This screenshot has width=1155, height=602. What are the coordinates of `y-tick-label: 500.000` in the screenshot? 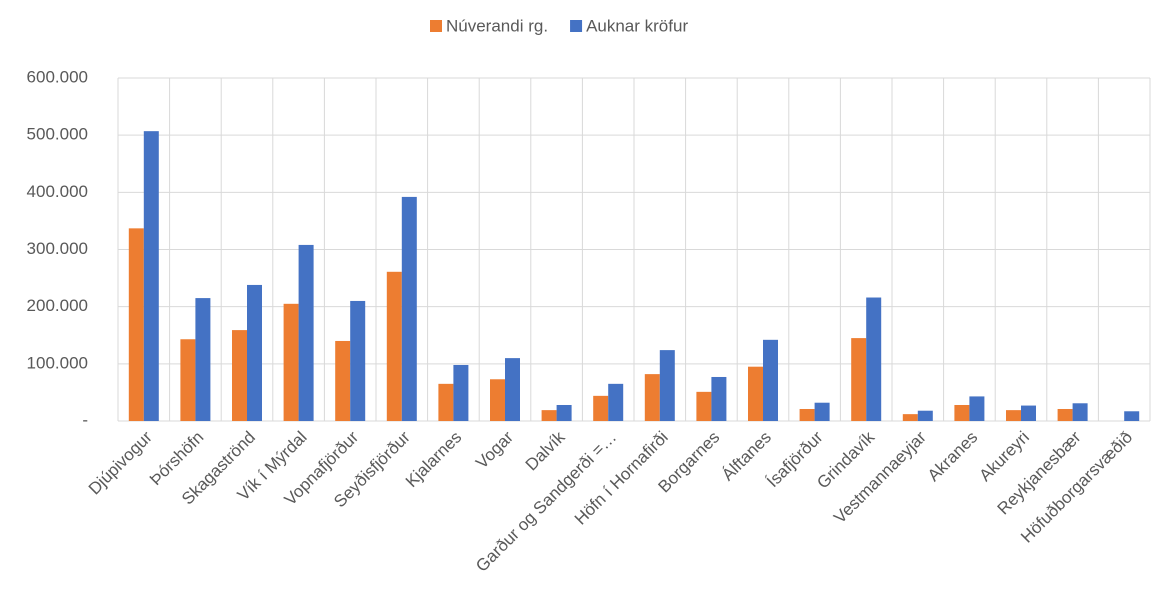 It's located at (57, 134).